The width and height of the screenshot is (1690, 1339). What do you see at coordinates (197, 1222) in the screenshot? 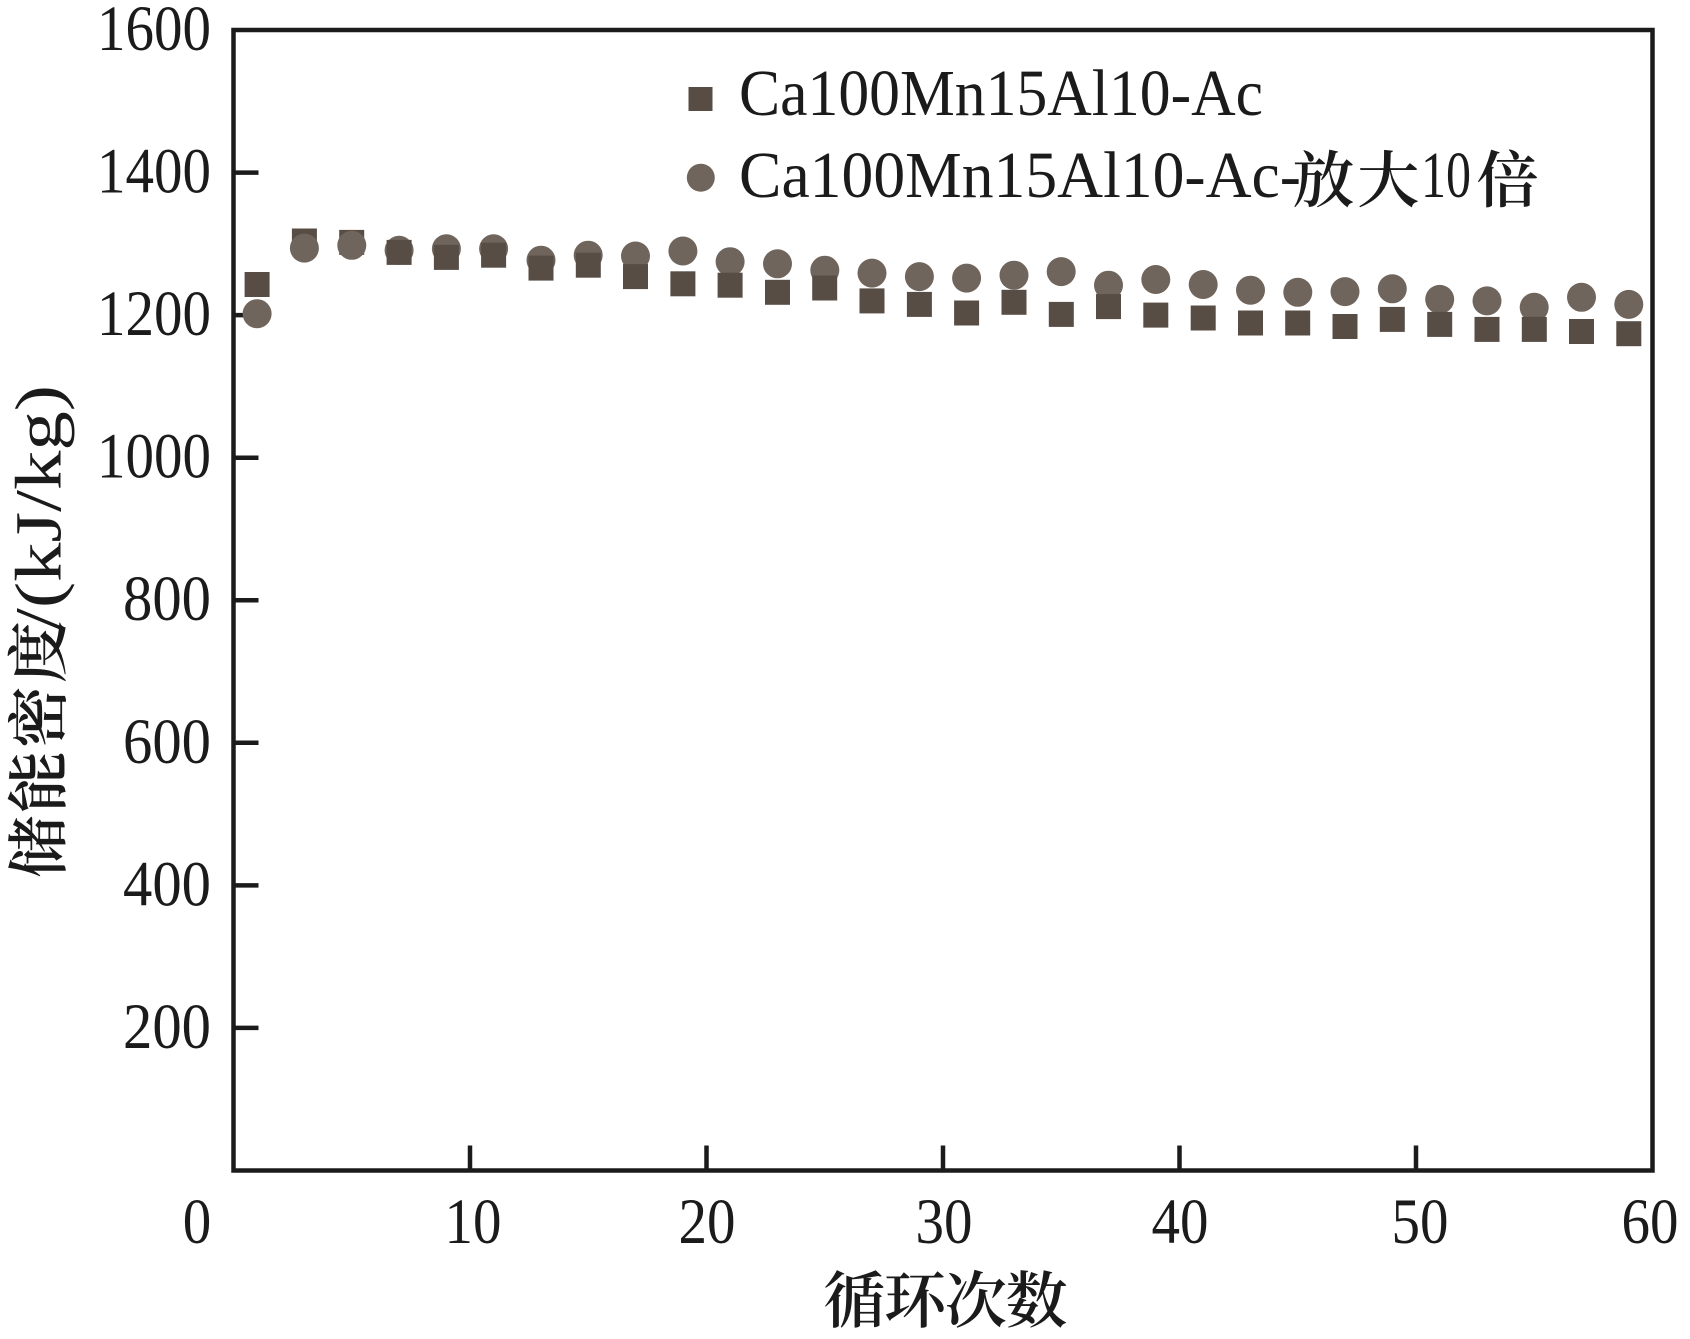
I see `svg-text: 0` at bounding box center [197, 1222].